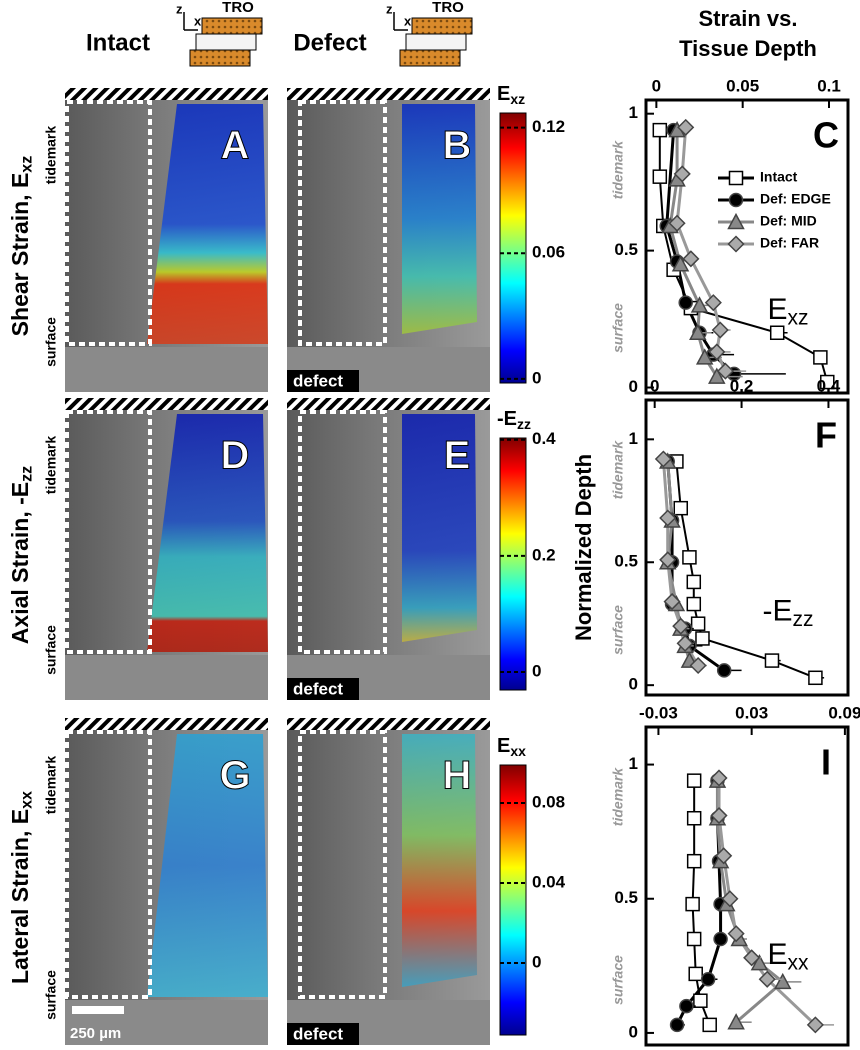 Image resolution: width=860 pixels, height=1050 pixels. I want to click on y-tick-label: 1, so click(633, 763).